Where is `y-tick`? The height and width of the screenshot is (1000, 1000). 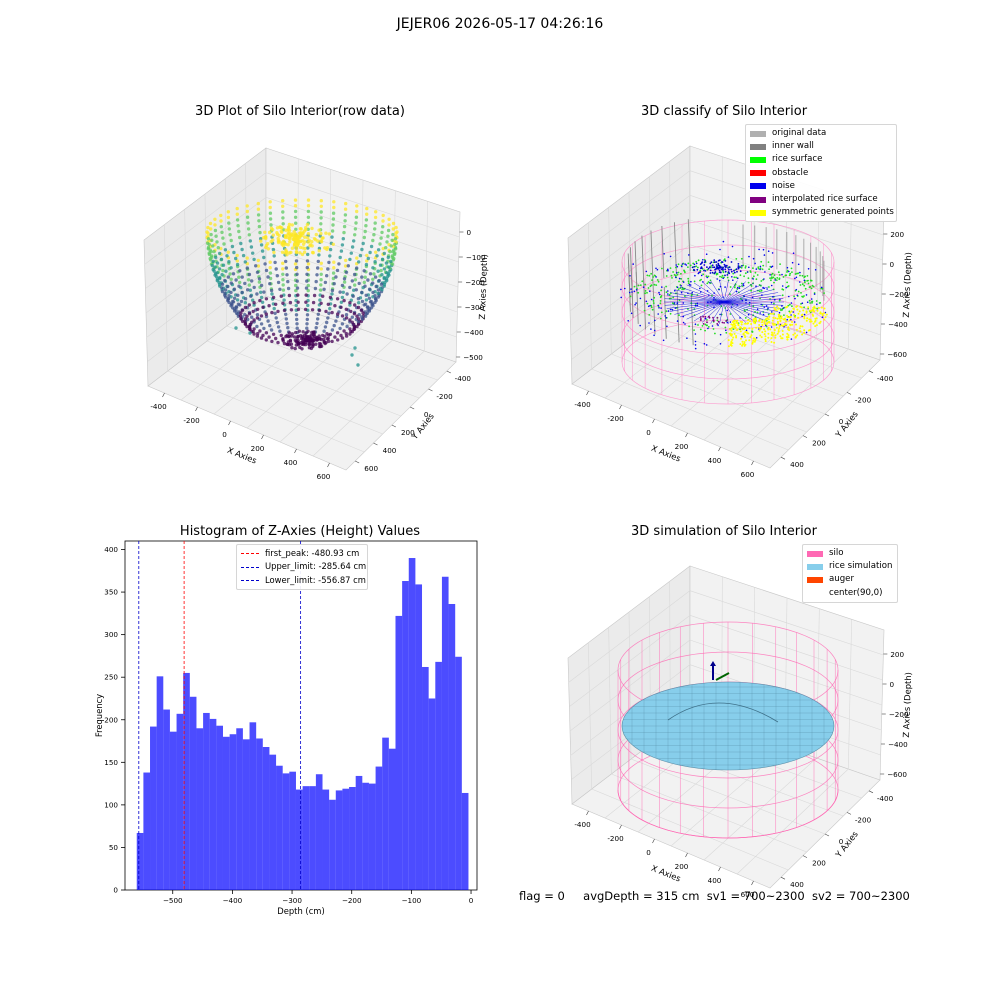
y-tick is located at coordinates (393, 426).